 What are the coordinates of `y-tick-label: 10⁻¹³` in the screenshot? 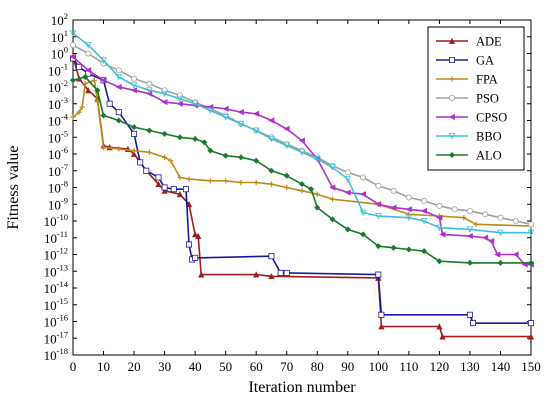 It's located at (56, 270).